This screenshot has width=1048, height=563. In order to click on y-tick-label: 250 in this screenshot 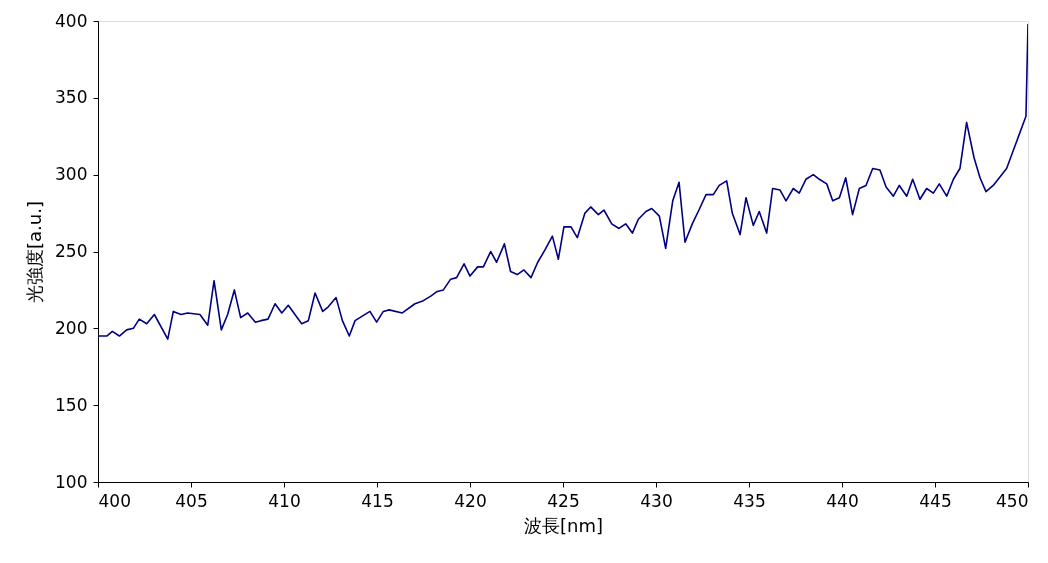, I will do `click(71, 251)`.